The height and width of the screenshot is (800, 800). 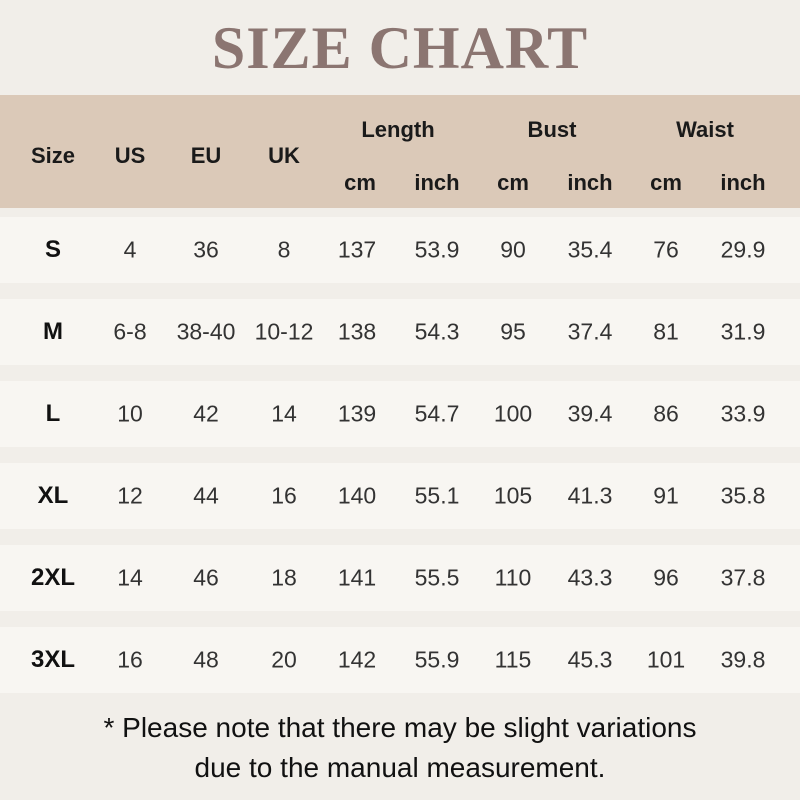 I want to click on size-label: 3XL, so click(x=53, y=659).